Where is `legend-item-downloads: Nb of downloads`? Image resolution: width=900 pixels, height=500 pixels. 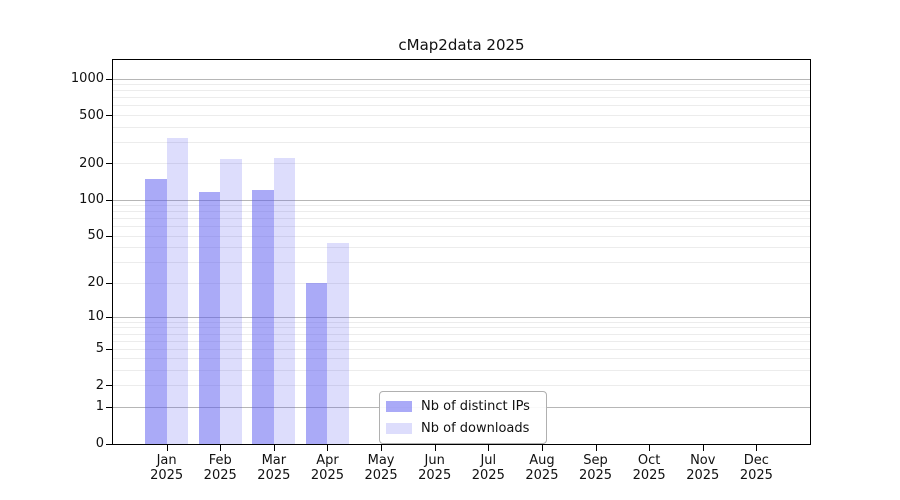 legend-item-downloads: Nb of downloads is located at coordinates (463, 428).